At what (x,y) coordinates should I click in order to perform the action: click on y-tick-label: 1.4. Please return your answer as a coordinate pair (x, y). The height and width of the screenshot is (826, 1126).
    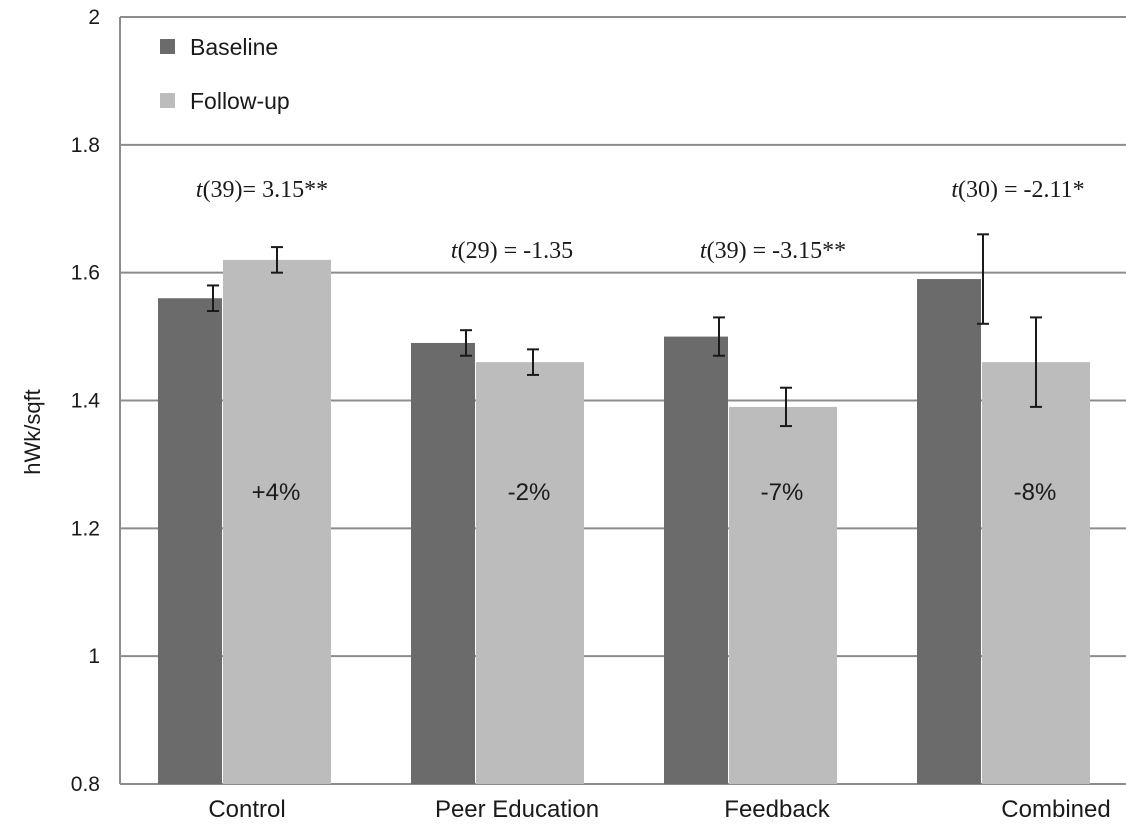
    Looking at the image, I should click on (86, 401).